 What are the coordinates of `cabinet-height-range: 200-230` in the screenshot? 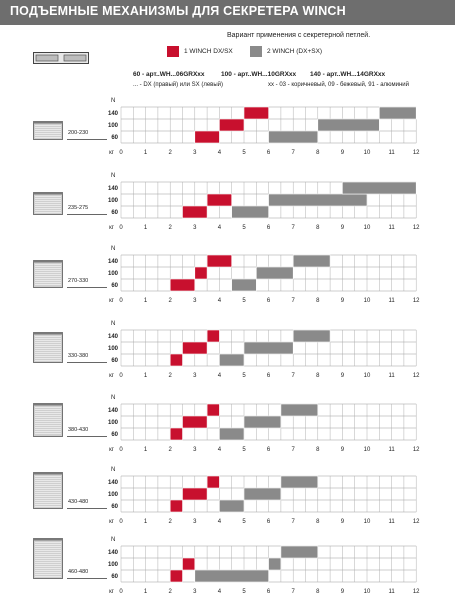 It's located at (78, 133).